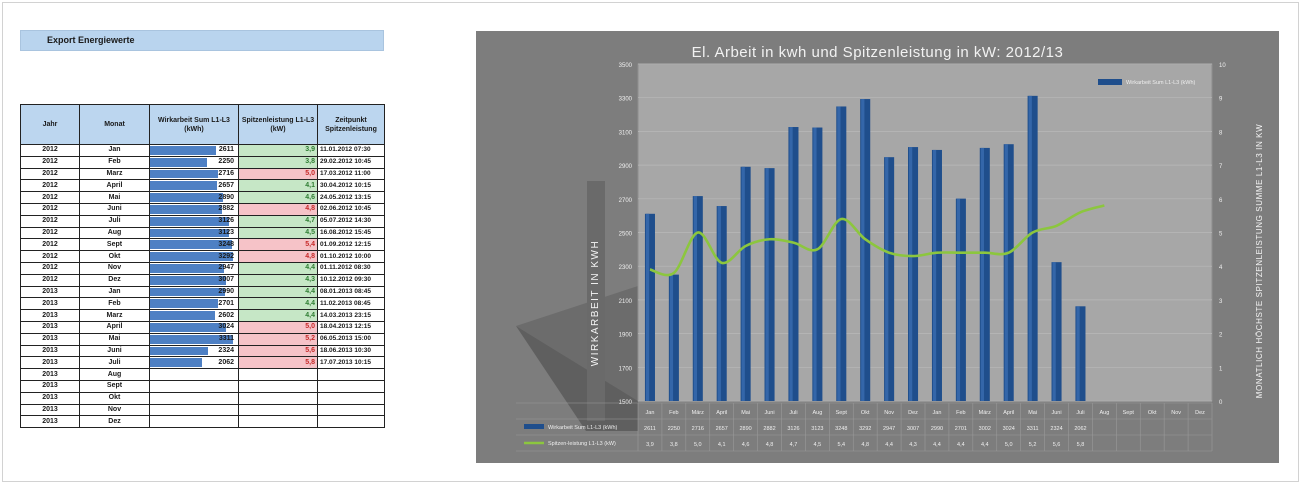 The height and width of the screenshot is (486, 1303). What do you see at coordinates (1081, 445) in the screenshot?
I see `peak-data-label: 5,8` at bounding box center [1081, 445].